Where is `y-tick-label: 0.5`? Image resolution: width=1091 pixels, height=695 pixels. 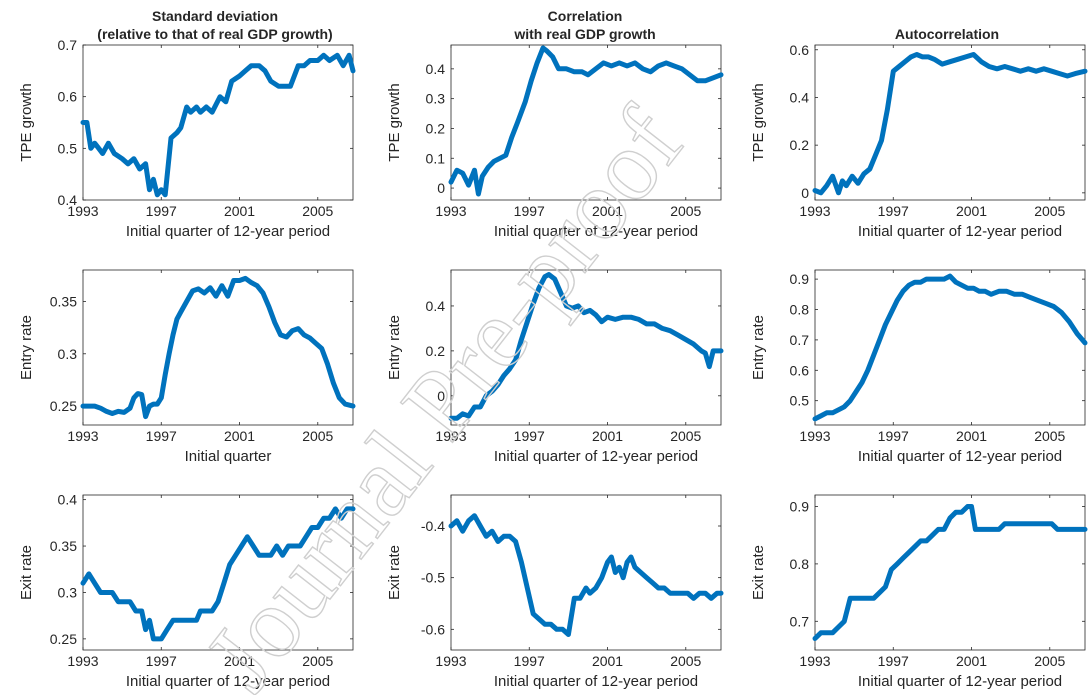 y-tick-label: 0.5 is located at coordinates (800, 401).